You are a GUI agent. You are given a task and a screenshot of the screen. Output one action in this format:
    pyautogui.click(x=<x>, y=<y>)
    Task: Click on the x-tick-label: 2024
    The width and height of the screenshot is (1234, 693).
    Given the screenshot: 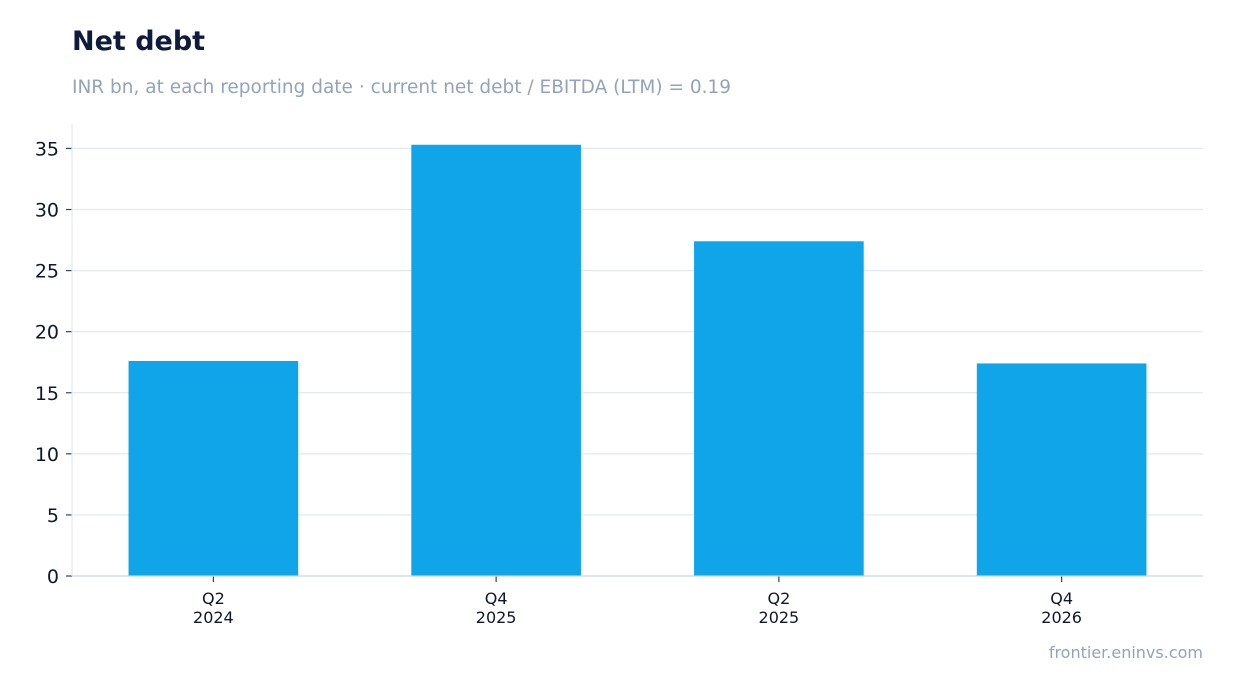 What is the action you would take?
    pyautogui.click(x=213, y=617)
    